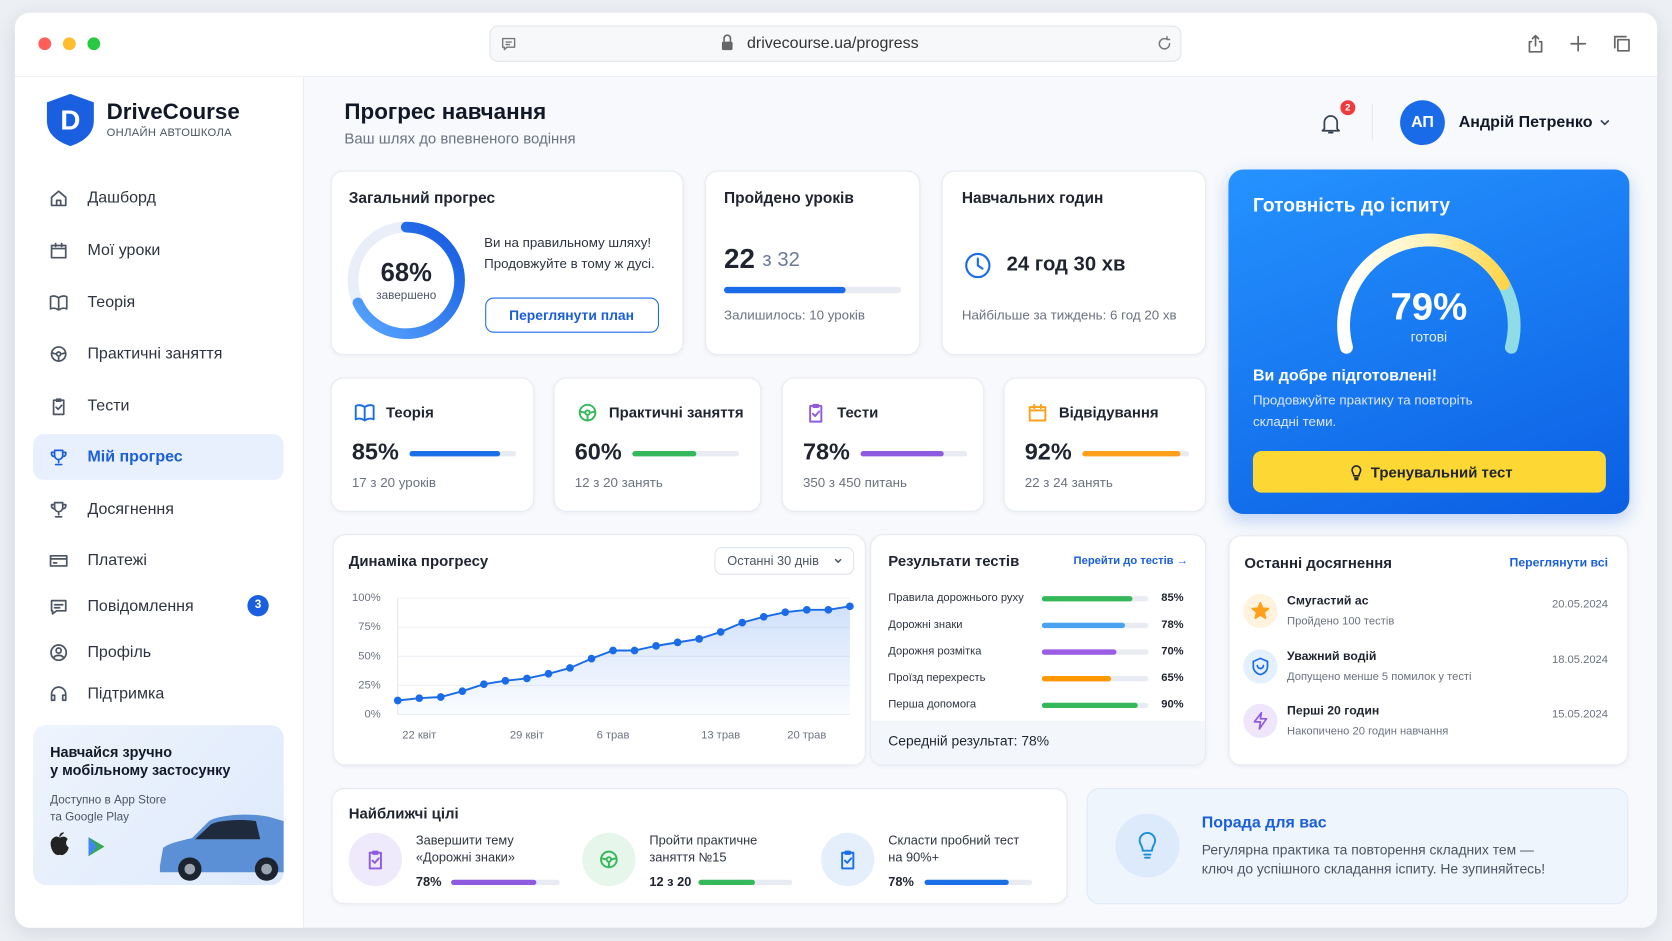  I want to click on notification-count: 2, so click(1348, 107).